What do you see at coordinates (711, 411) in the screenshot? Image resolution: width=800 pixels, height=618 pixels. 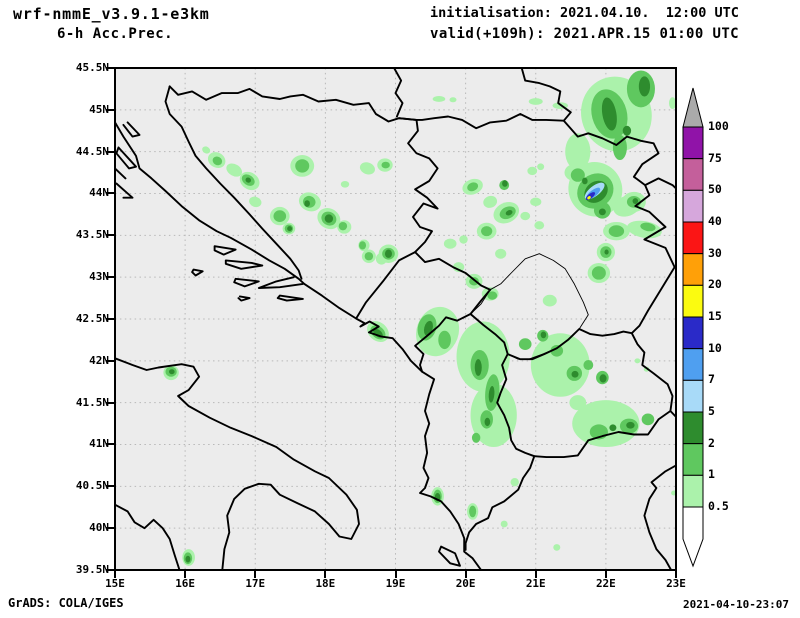 I see `legend-label: 5` at bounding box center [711, 411].